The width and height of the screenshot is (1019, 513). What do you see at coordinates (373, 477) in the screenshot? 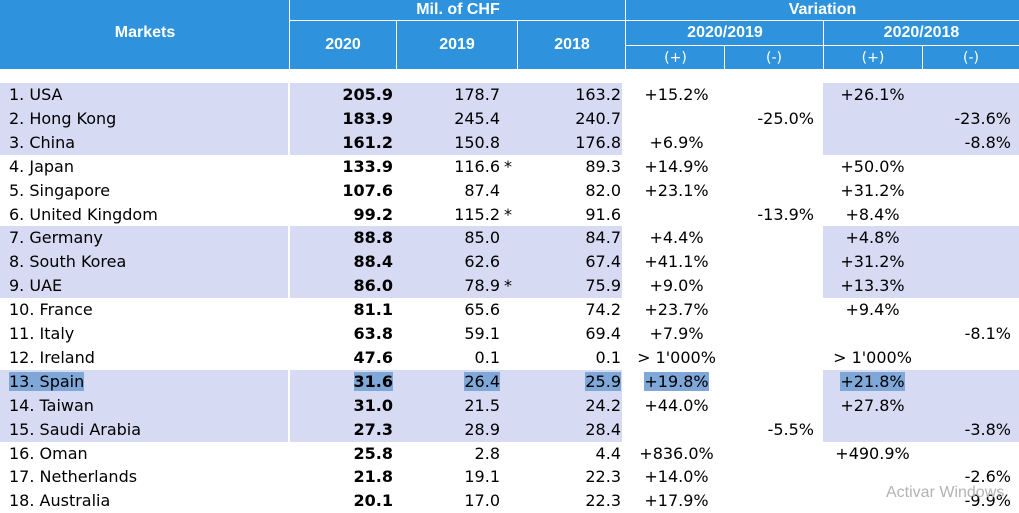
I see `value-2020-cell: 21.8` at bounding box center [373, 477].